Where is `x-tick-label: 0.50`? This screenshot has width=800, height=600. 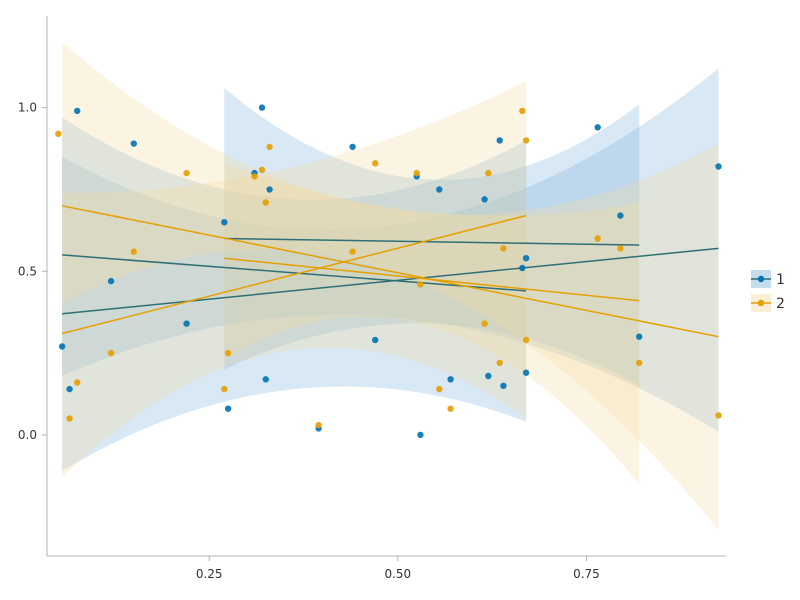
x-tick-label: 0.50 is located at coordinates (397, 574).